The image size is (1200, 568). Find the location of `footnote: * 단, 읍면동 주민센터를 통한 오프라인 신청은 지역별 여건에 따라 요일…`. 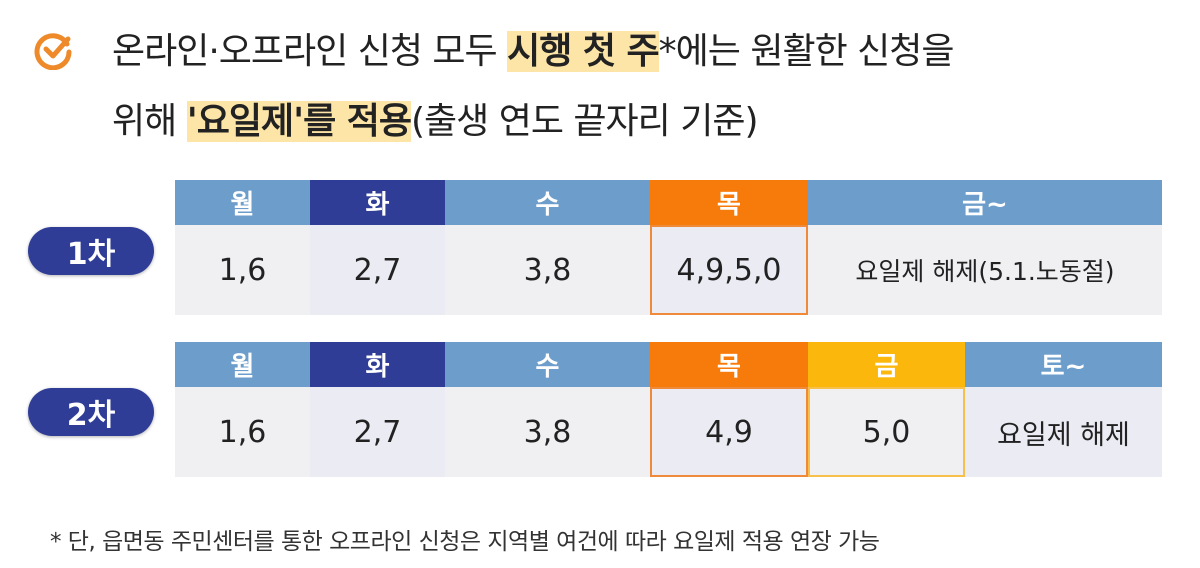

footnote: * 단, 읍면동 주민센터를 통한 오프라인 신청은 지역별 여건에 따라 요일… is located at coordinates (465, 542).